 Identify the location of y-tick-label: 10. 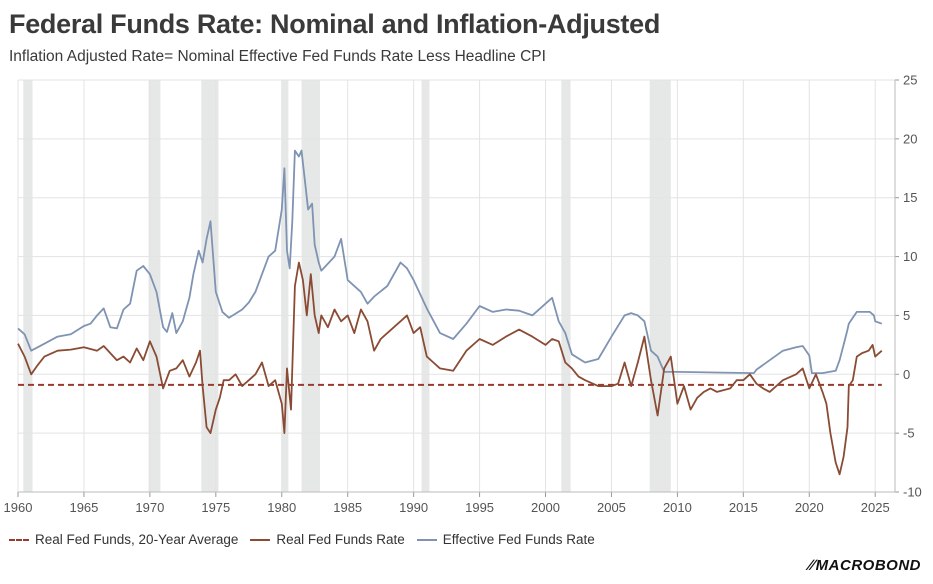
(910, 256).